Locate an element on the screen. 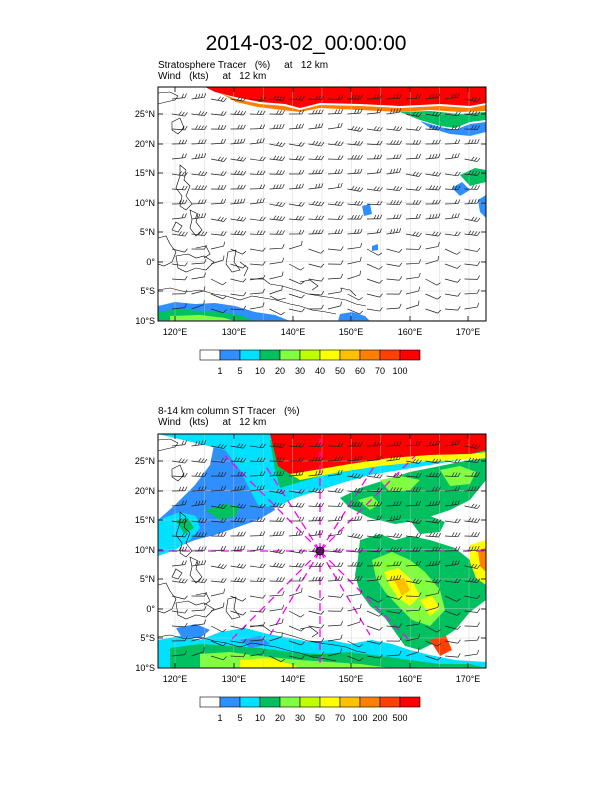 This screenshot has height=792, width=612. figure-title: 2014-03-02_00:00:00 is located at coordinates (306, 43).